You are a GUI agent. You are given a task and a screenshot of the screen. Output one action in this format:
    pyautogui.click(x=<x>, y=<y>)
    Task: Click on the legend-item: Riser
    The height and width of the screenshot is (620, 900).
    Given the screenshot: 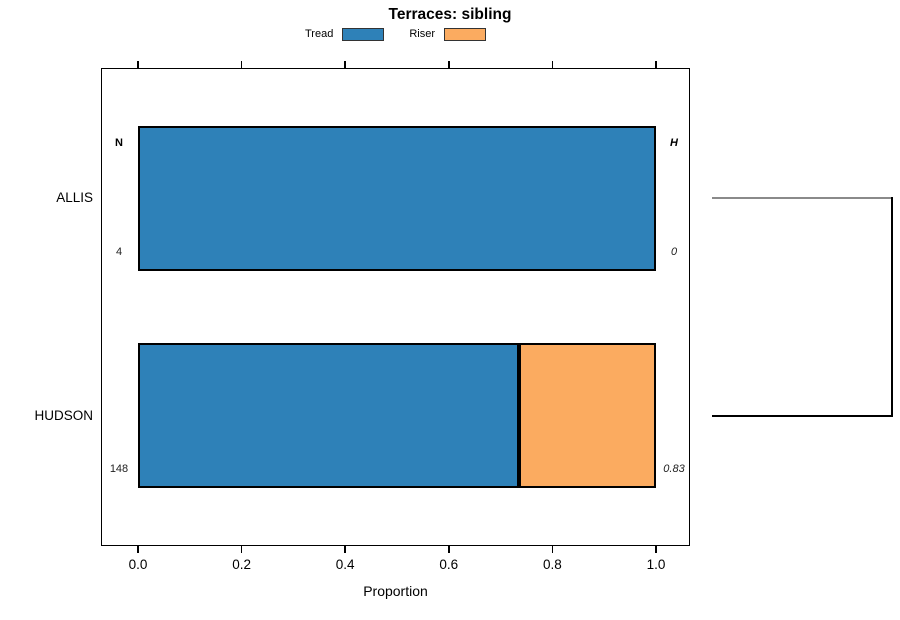 What is the action you would take?
    pyautogui.click(x=447, y=34)
    